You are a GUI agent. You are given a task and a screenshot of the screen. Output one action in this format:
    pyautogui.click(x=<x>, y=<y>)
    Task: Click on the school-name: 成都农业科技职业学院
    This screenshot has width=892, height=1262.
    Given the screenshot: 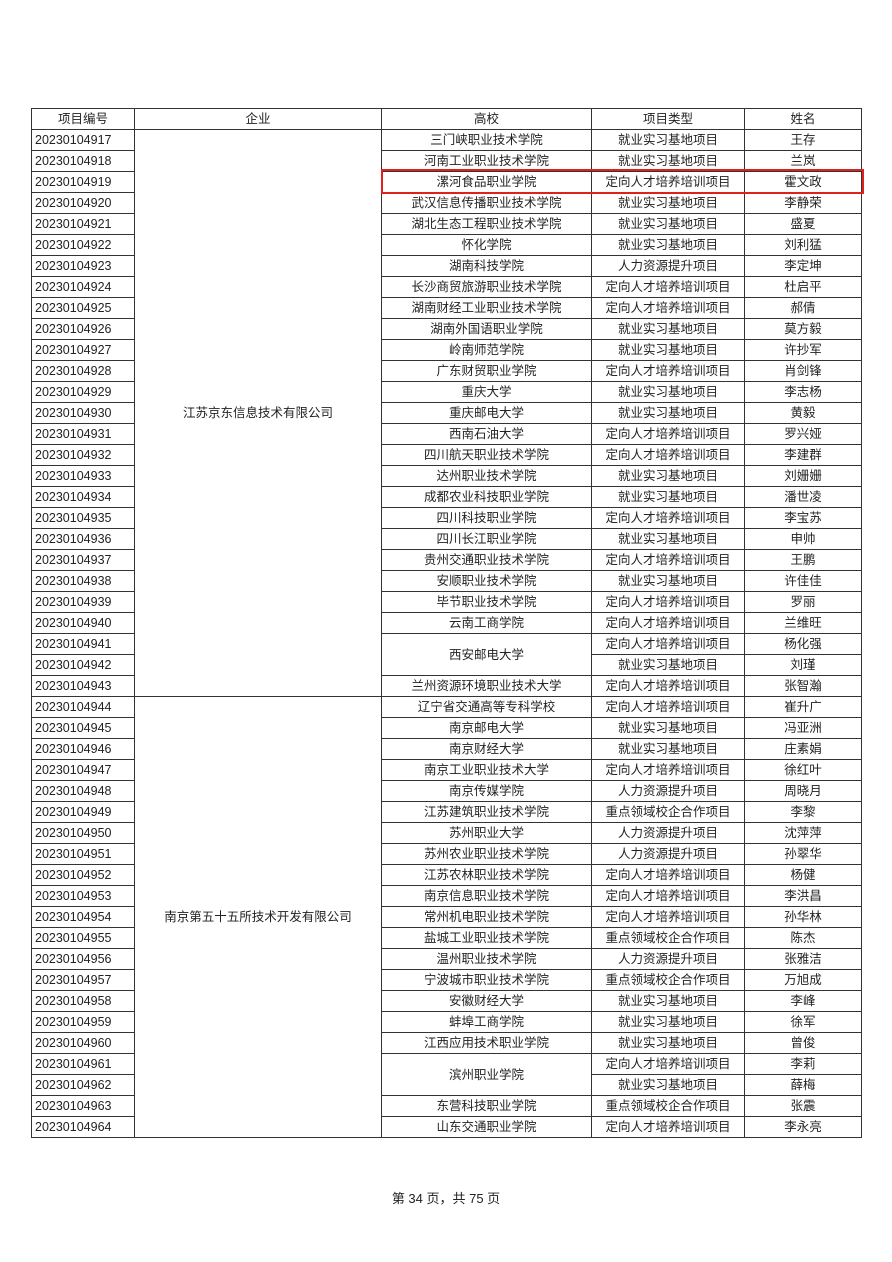 What is the action you would take?
    pyautogui.click(x=486, y=497)
    